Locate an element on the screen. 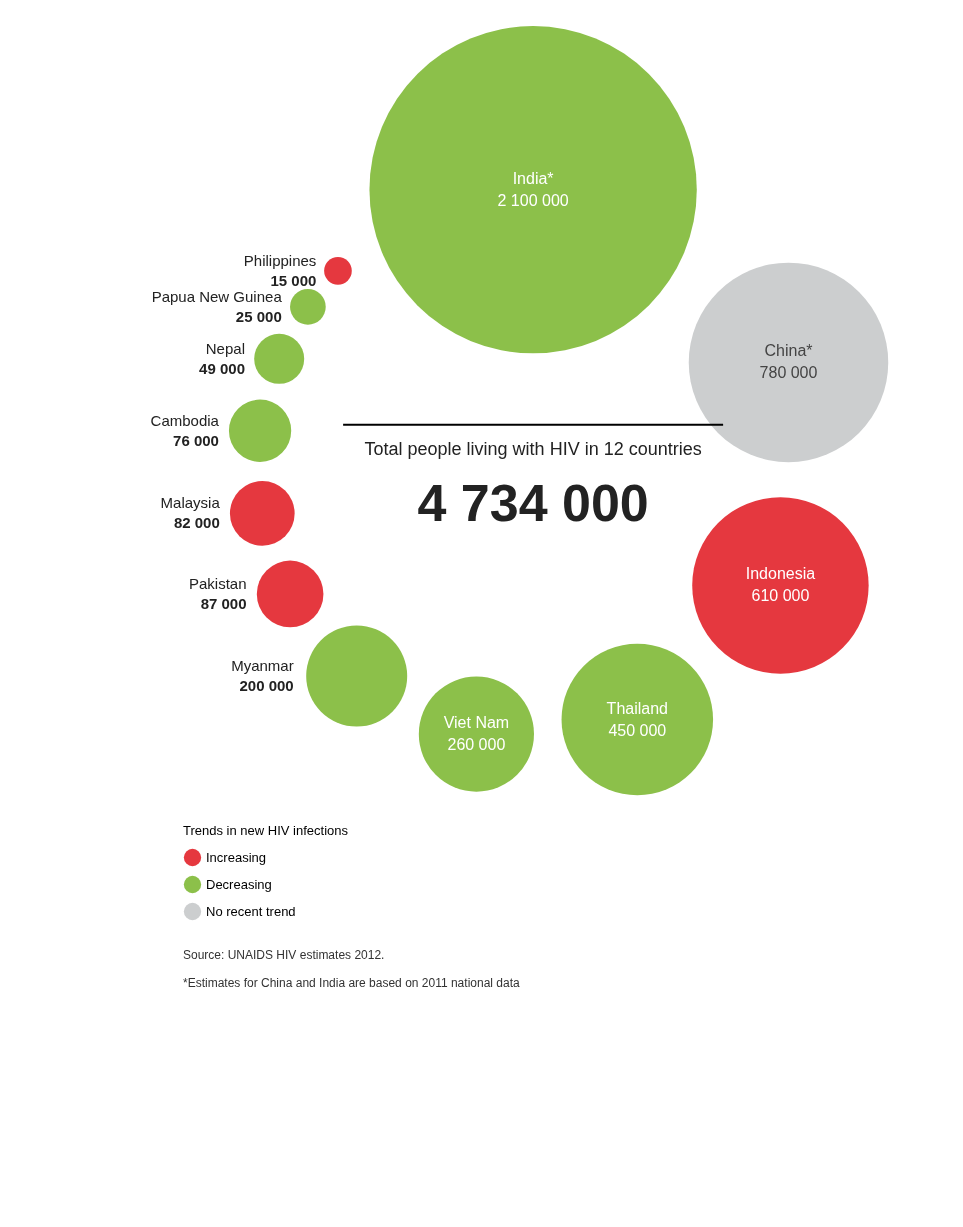  text: Total people living with HIV in 12 countries is located at coordinates (533, 448).